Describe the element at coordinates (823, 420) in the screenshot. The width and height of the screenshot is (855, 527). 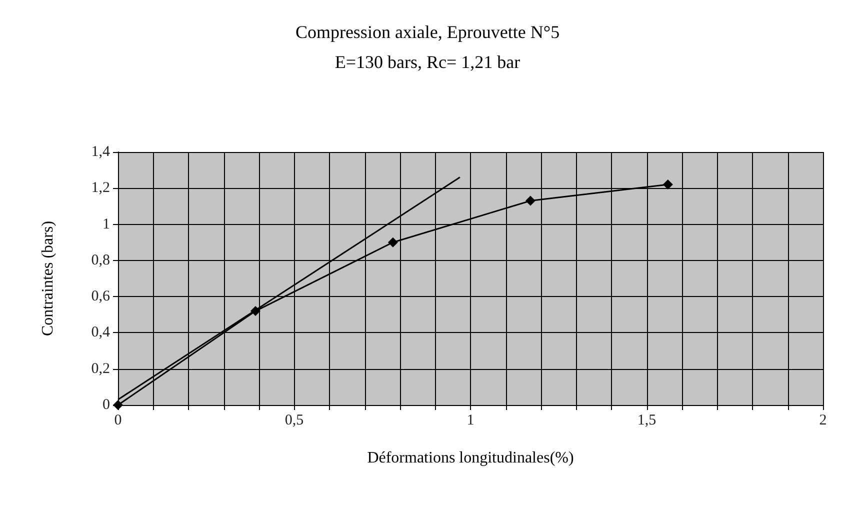
I see `x-tick-label: 2` at that location.